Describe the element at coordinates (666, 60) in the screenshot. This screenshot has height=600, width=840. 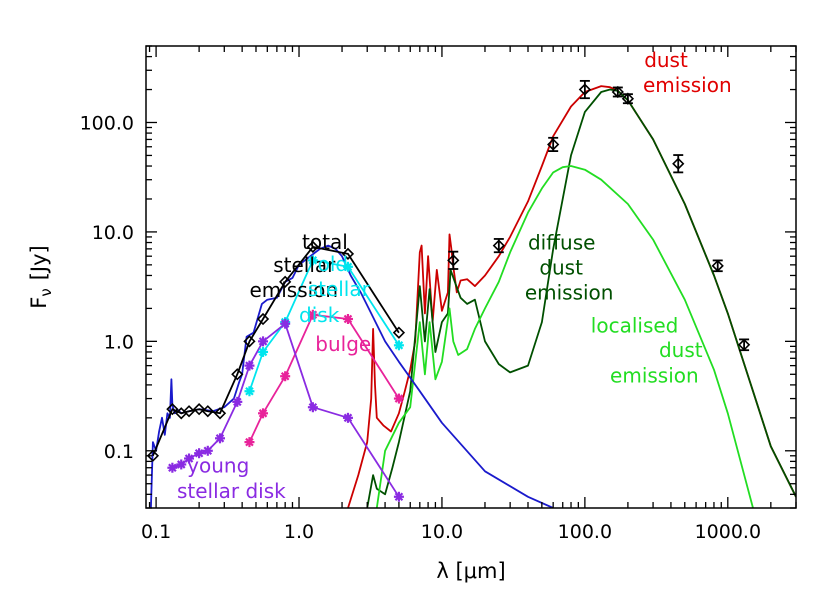
I see `annotation-9: dust` at that location.